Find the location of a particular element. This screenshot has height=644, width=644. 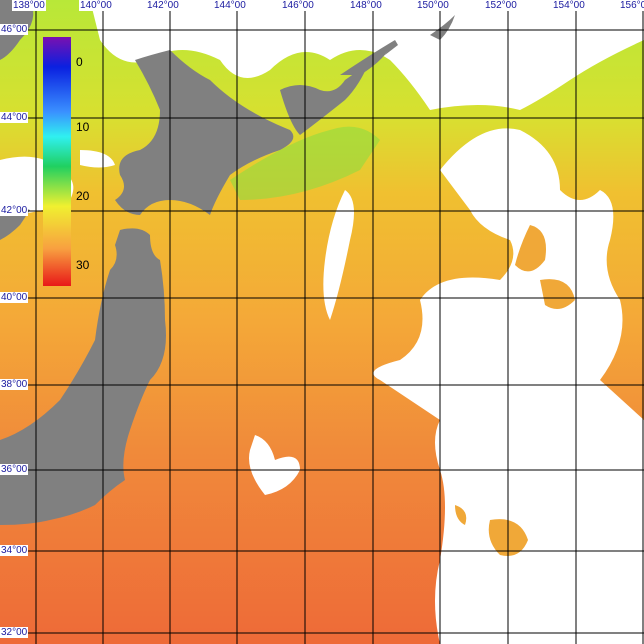

longitude-label: 156°00 is located at coordinates (631, 5).